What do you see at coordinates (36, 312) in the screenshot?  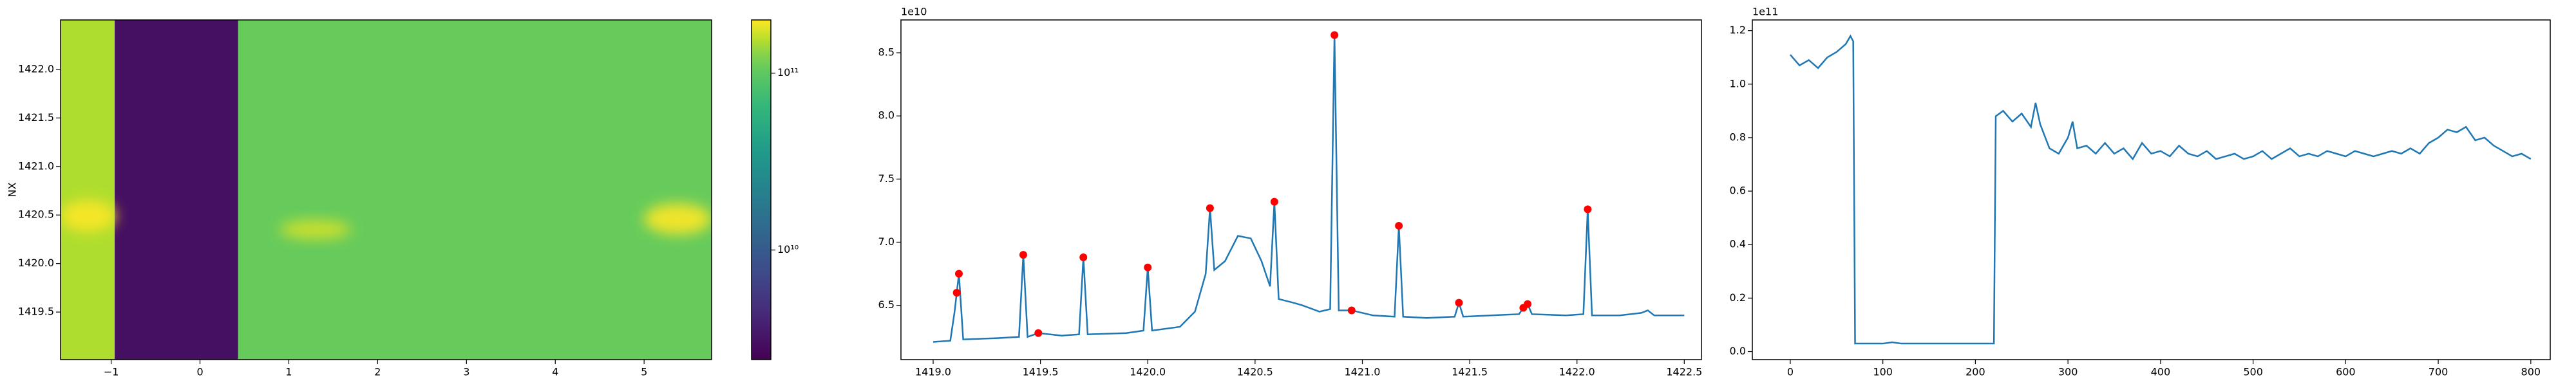 I see `y-tick-label: 1419.5` at bounding box center [36, 312].